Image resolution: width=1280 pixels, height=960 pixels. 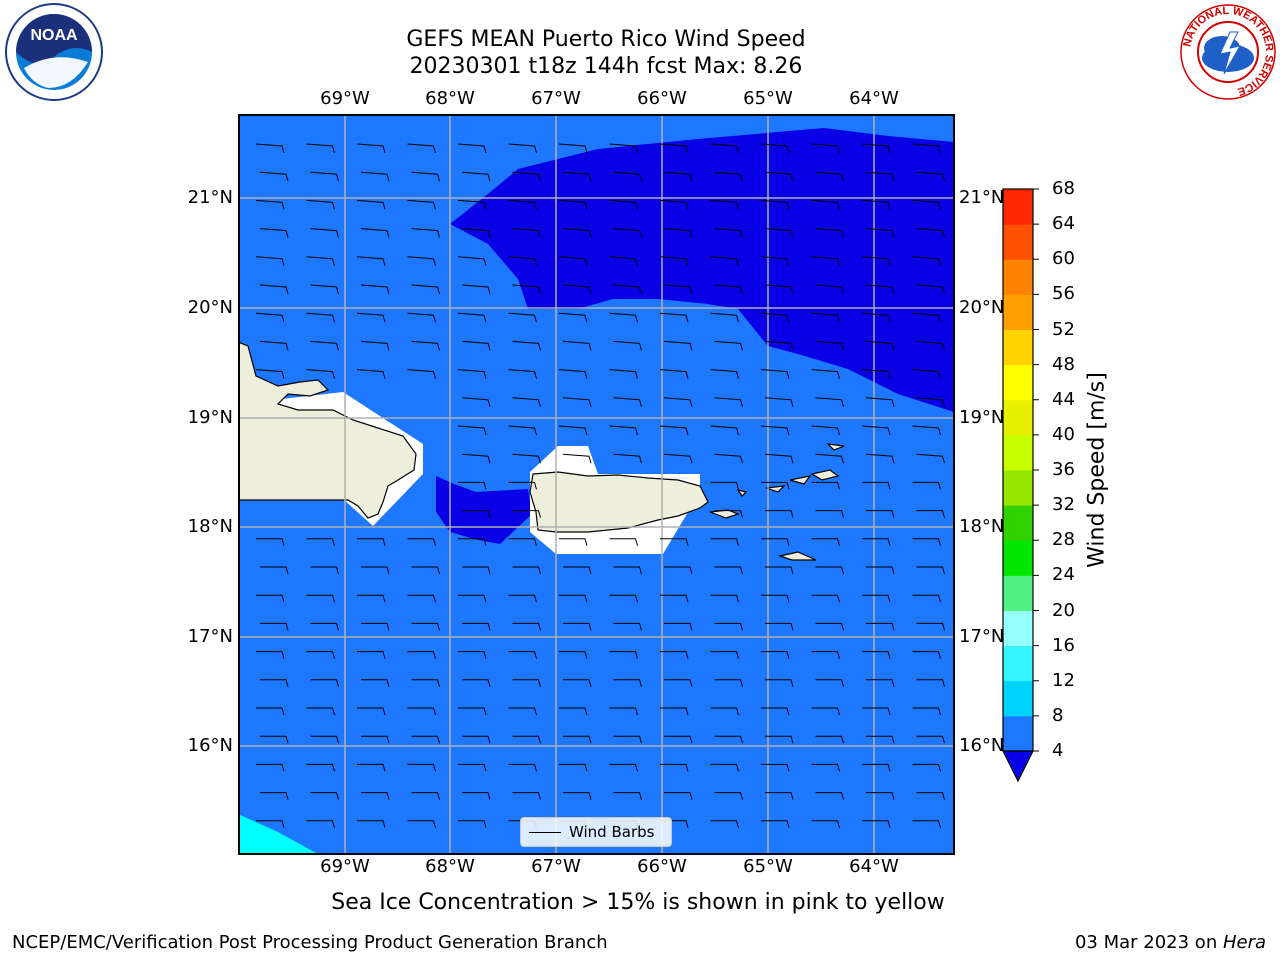 What do you see at coordinates (982, 417) in the screenshot?
I see `lat-label-right: 19°N` at bounding box center [982, 417].